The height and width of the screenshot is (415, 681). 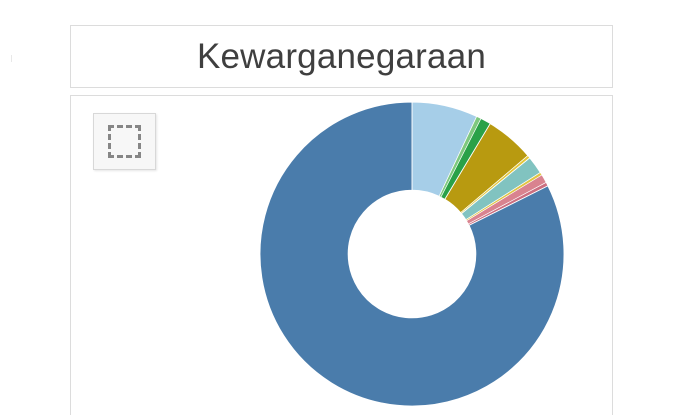 I want to click on page-title: Kewarganegaraan, so click(x=341, y=56).